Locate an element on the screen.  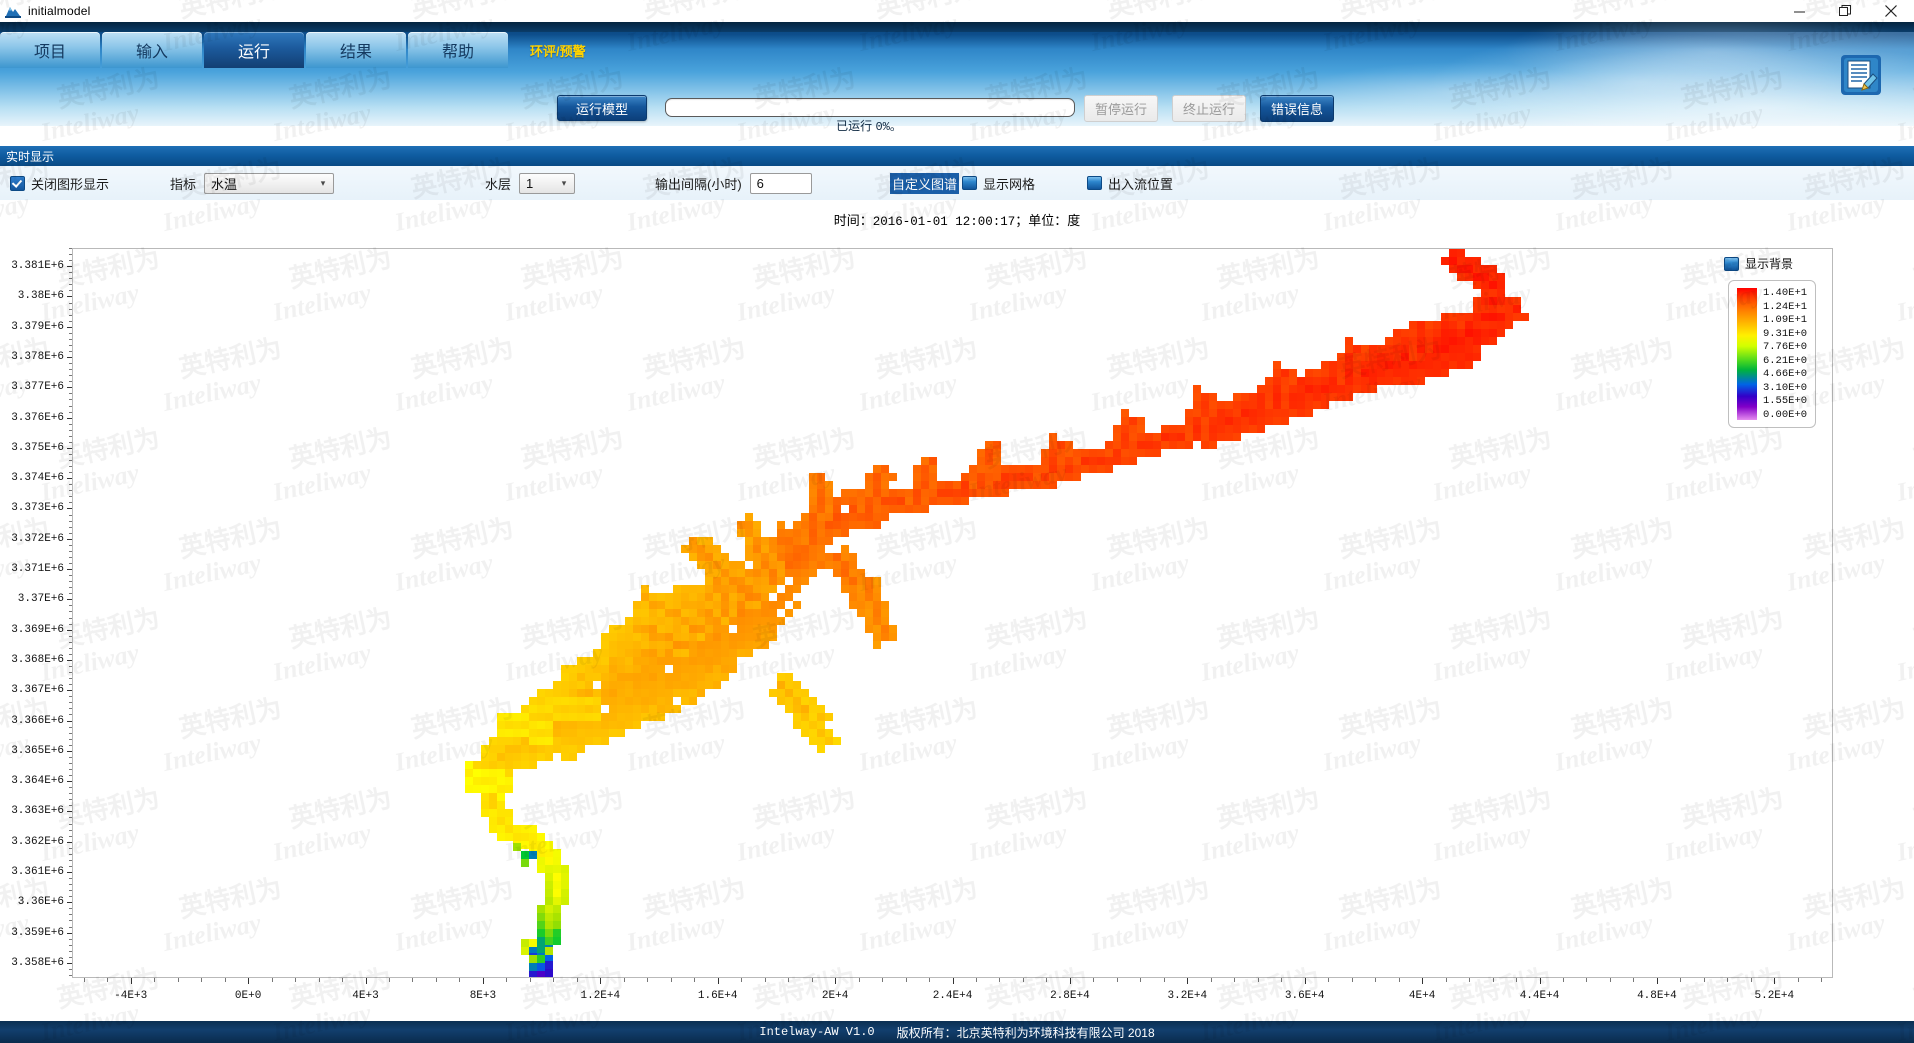
inflow-outflow-option: 出入流位置 is located at coordinates (1130, 183).